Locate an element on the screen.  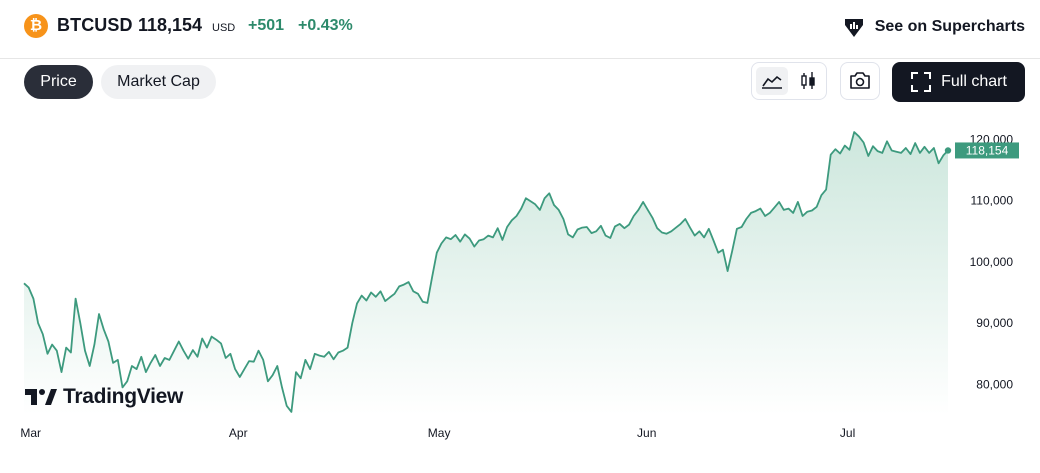
full-chart-label: Full chart is located at coordinates (974, 81).